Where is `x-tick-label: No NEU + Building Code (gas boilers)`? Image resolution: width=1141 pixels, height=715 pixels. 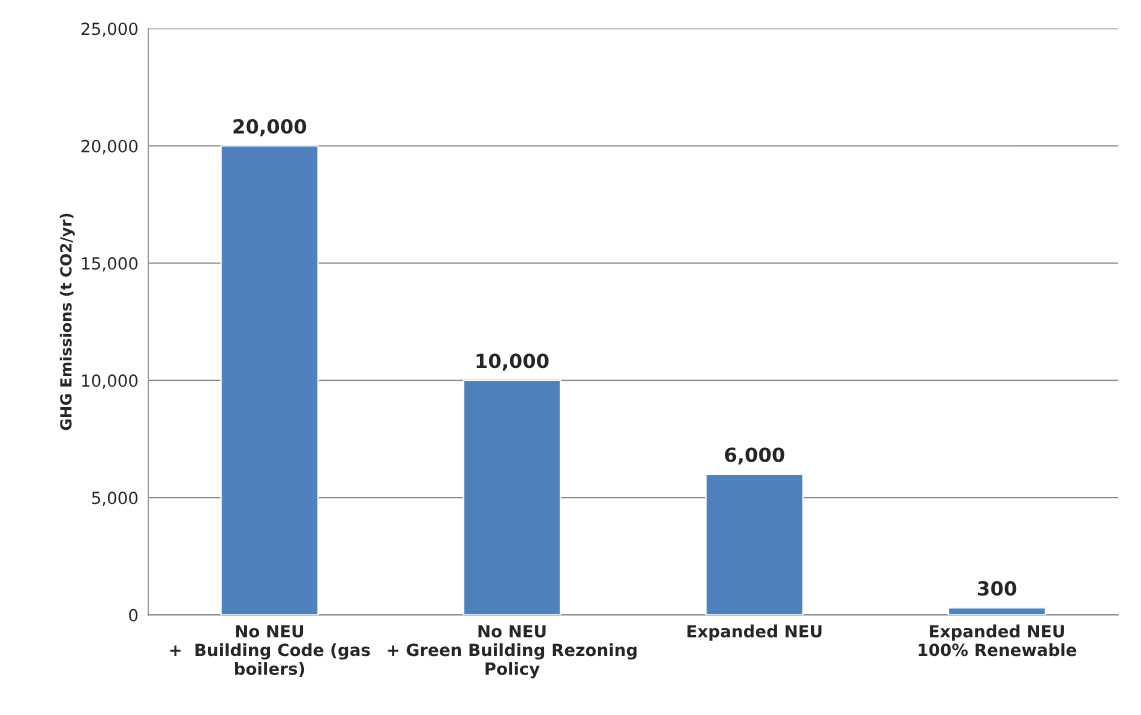 x-tick-label: No NEU + Building Code (gas boilers) is located at coordinates (270, 651).